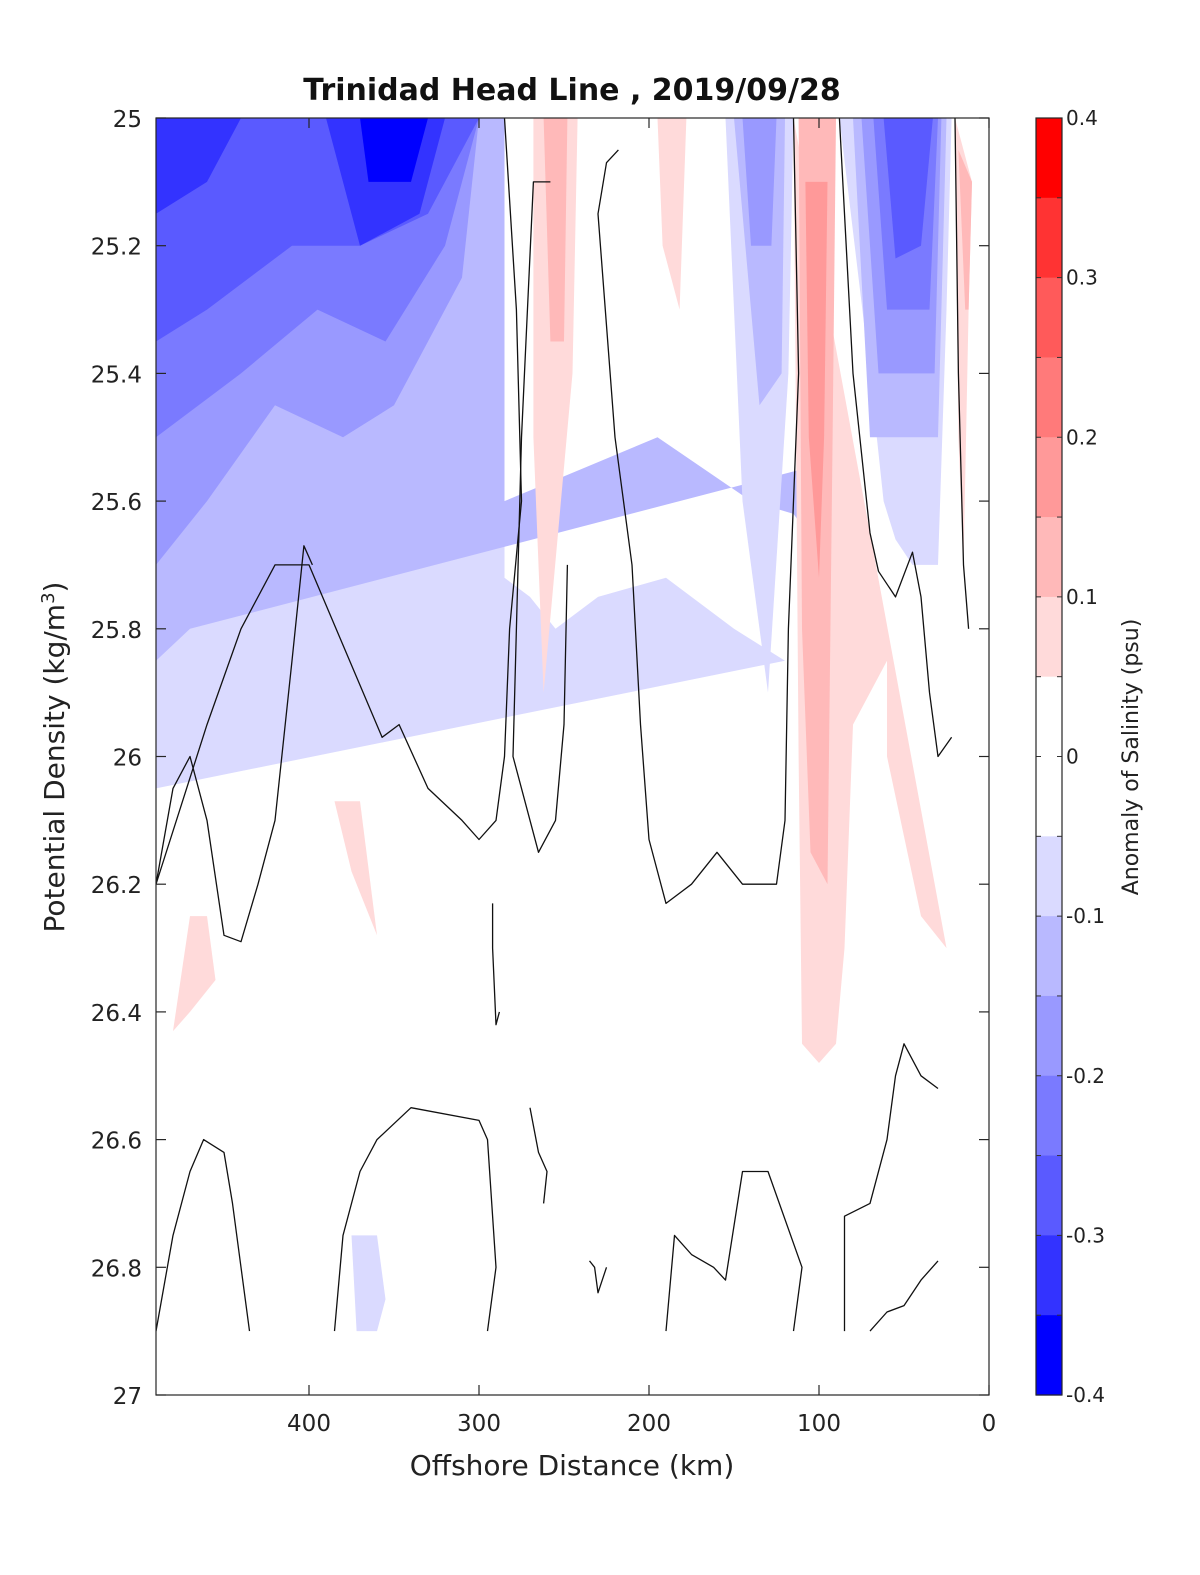 Image resolution: width=1200 pixels, height=1575 pixels. I want to click on y-tick-label-6: 26.2, so click(116, 886).